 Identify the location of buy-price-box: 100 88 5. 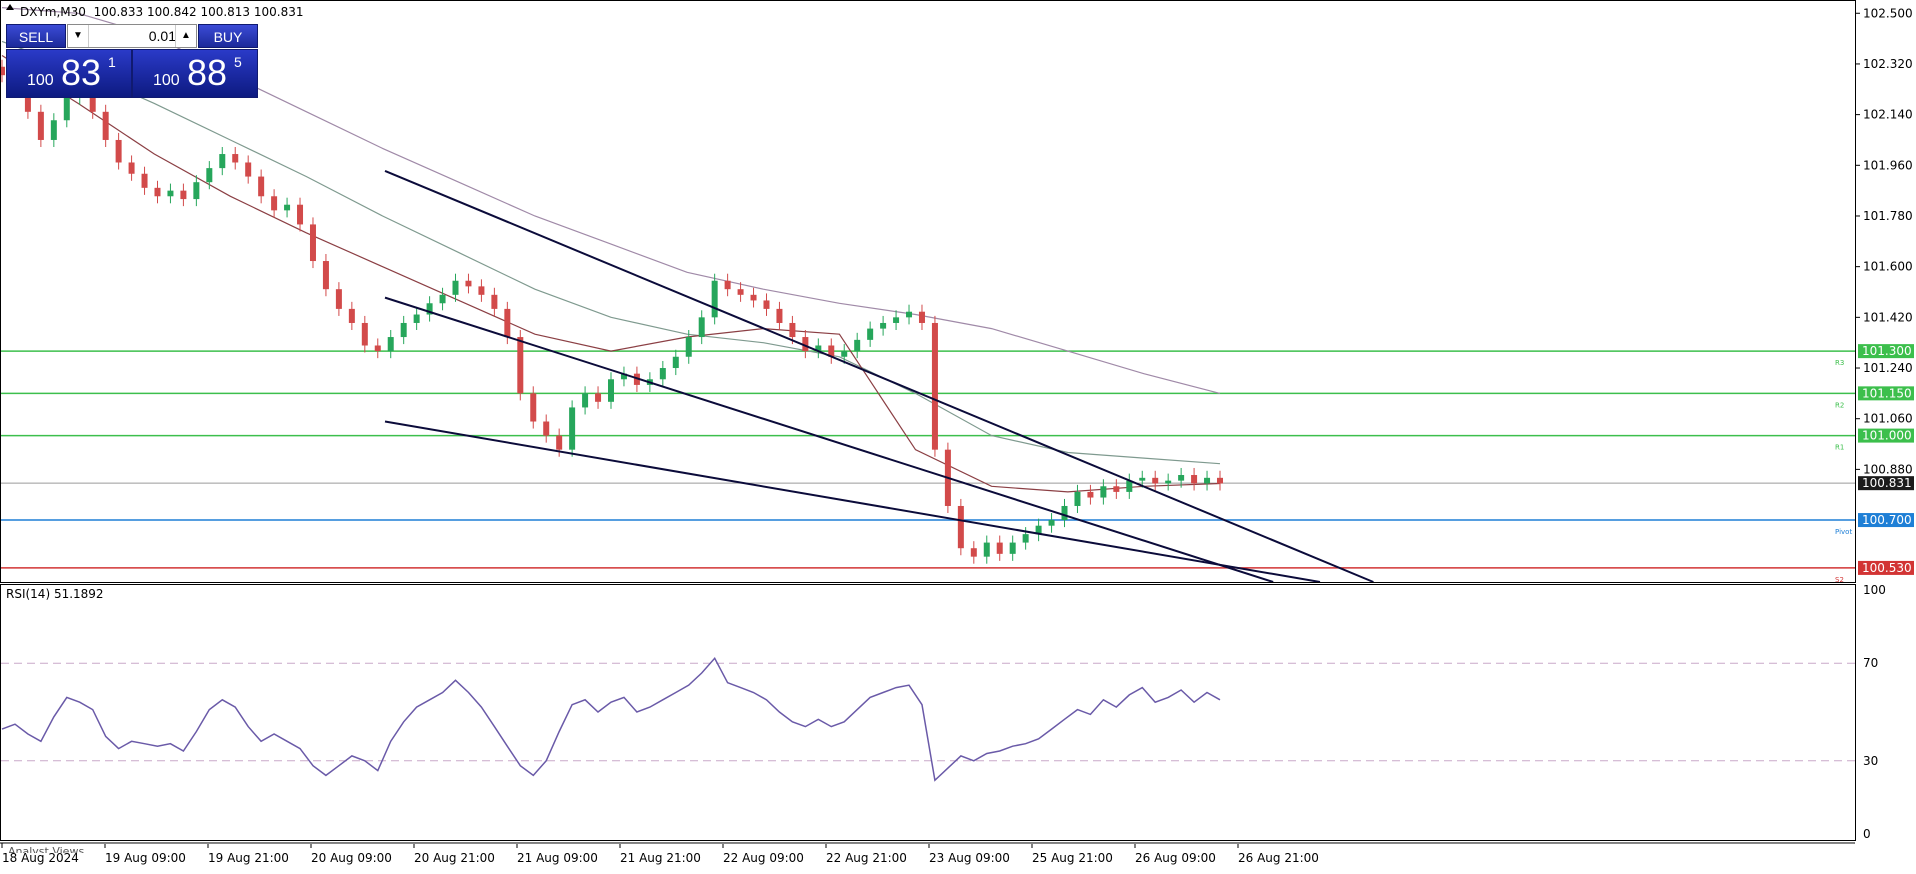
(195, 73).